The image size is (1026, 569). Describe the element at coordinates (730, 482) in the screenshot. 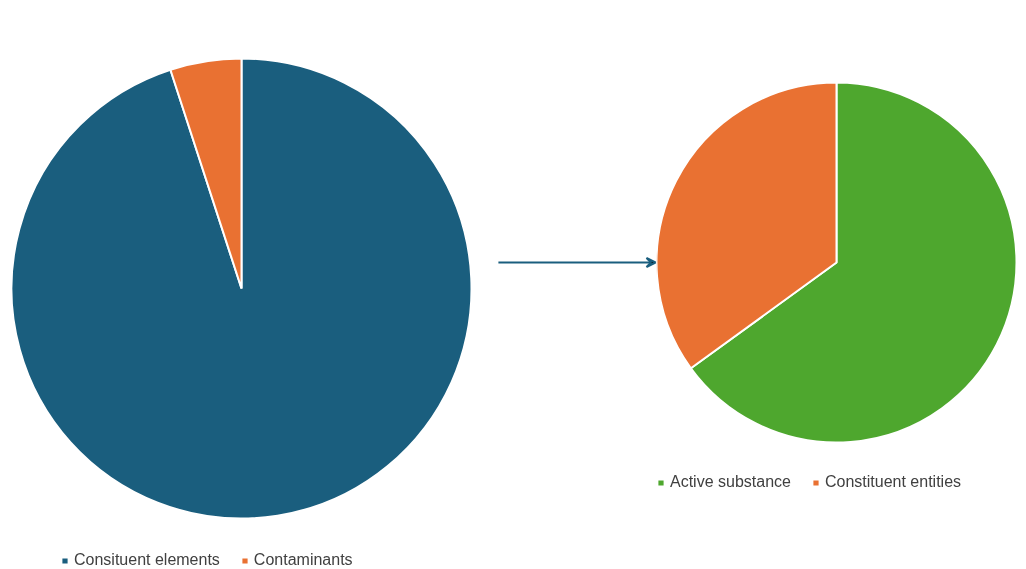

I see `legend-label: Active substance` at that location.